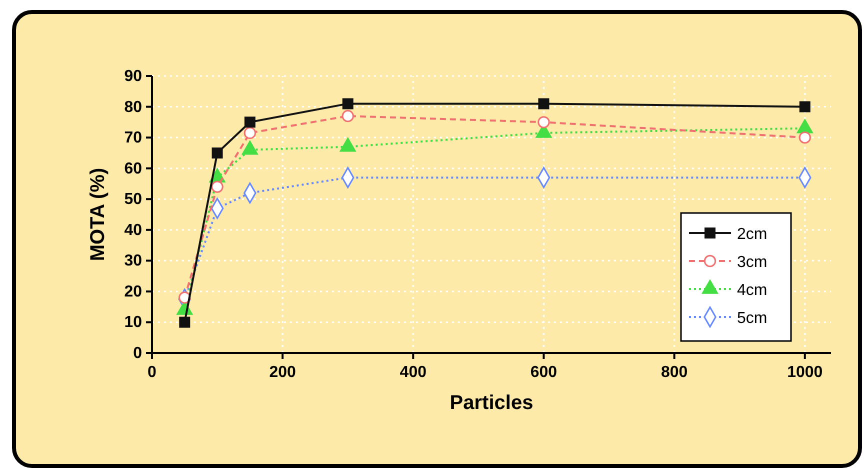 The width and height of the screenshot is (866, 470). What do you see at coordinates (492, 403) in the screenshot?
I see `x-axis-title: Particles` at bounding box center [492, 403].